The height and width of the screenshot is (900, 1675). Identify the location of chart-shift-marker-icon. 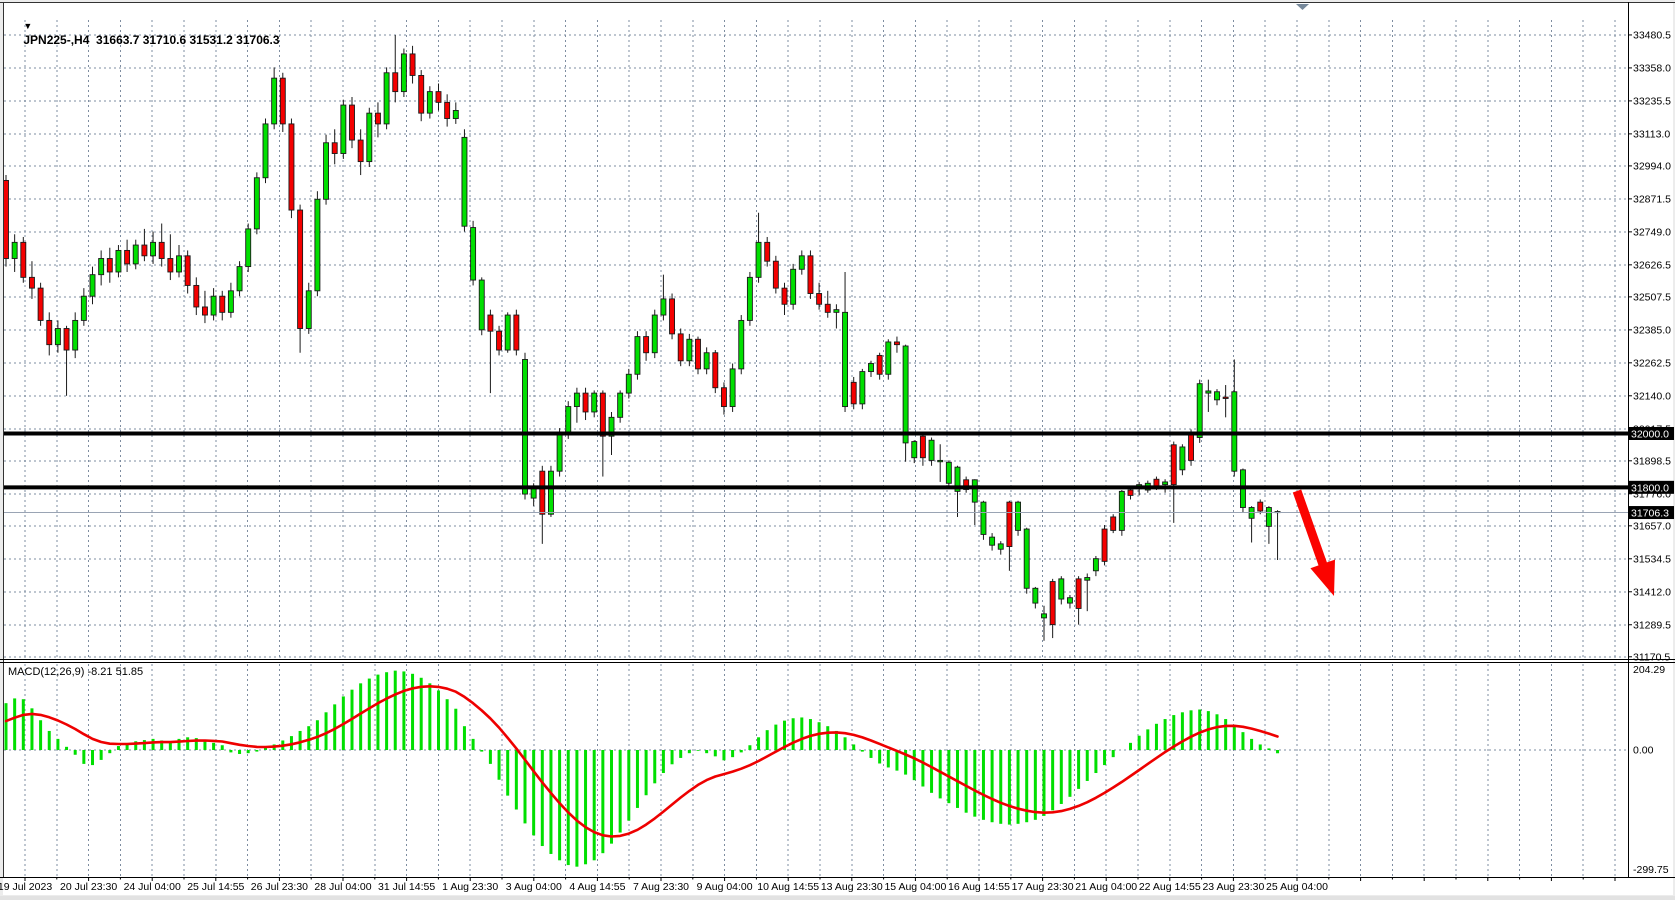
(1302, 7).